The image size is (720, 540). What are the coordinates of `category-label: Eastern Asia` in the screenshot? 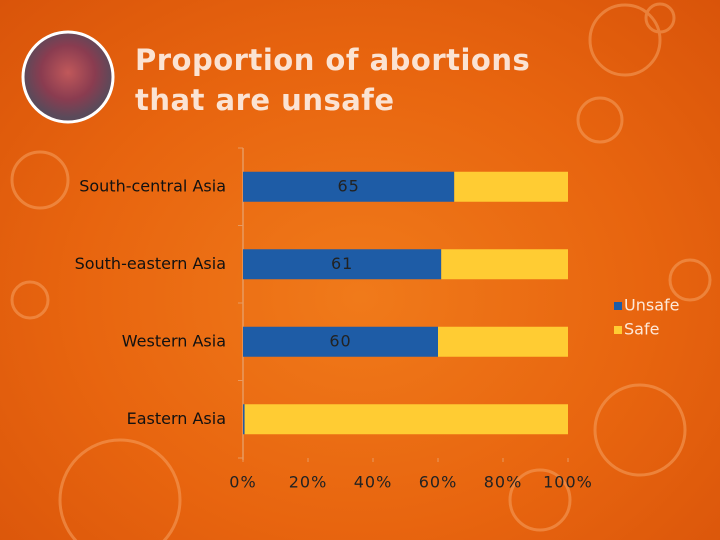 It's located at (176, 418).